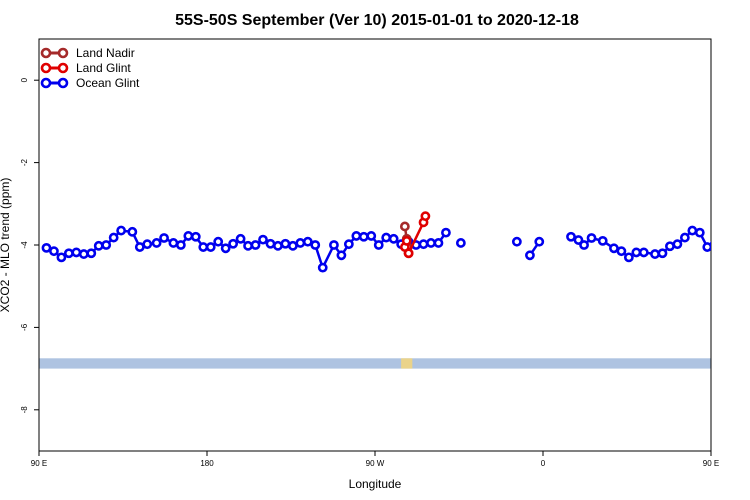 This screenshot has height=500, width=750. I want to click on x-tick-label: 180, so click(207, 463).